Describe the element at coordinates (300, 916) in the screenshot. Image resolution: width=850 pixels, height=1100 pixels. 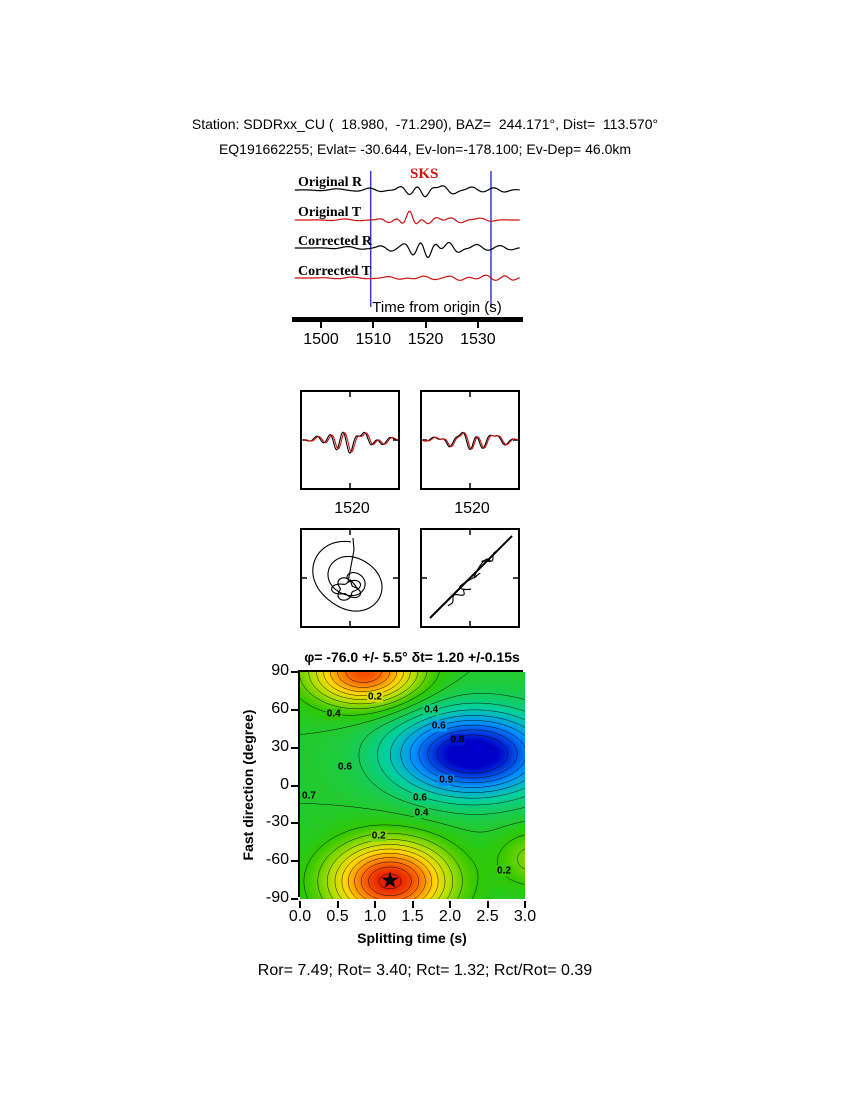
I see `x-tick-0.0: 0.0` at that location.